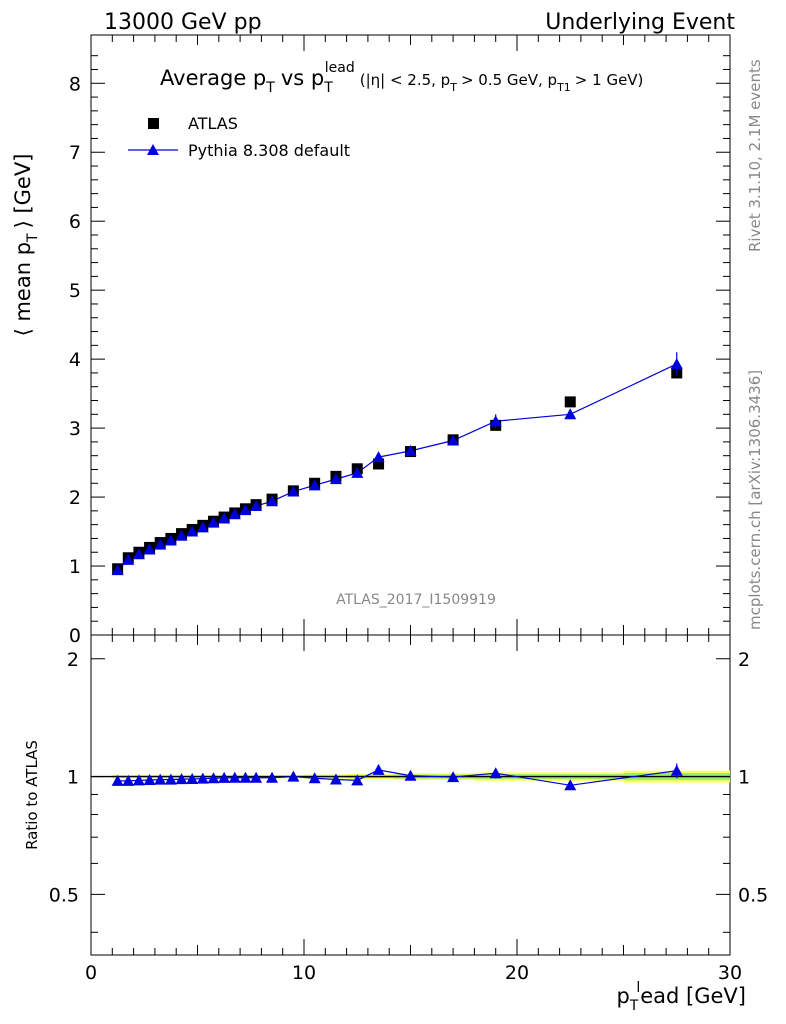 This screenshot has width=786, height=1024. What do you see at coordinates (153, 123) in the screenshot?
I see `legend-marker-atlas` at bounding box center [153, 123].